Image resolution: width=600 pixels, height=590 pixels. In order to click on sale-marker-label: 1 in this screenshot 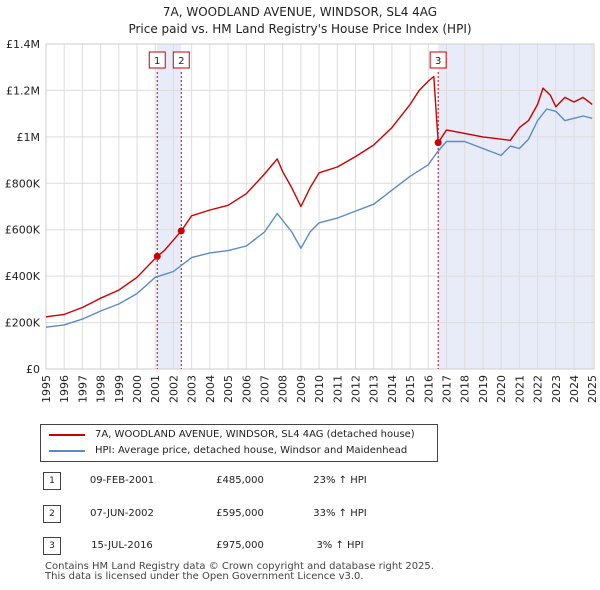, I will do `click(157, 61)`.